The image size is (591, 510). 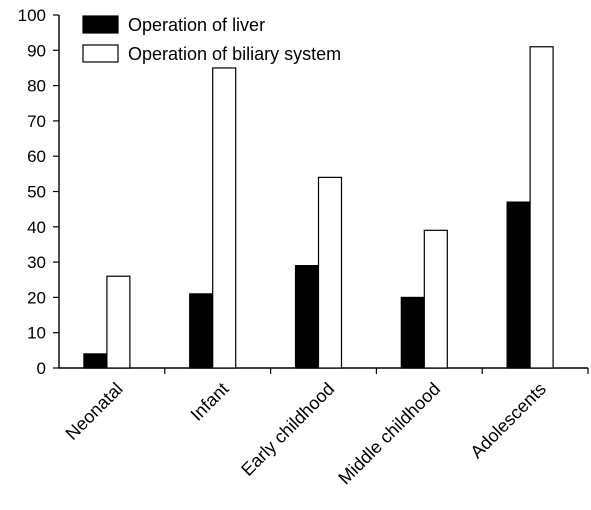 What do you see at coordinates (196, 25) in the screenshot?
I see `legend-label-liver: Operation of liver` at bounding box center [196, 25].